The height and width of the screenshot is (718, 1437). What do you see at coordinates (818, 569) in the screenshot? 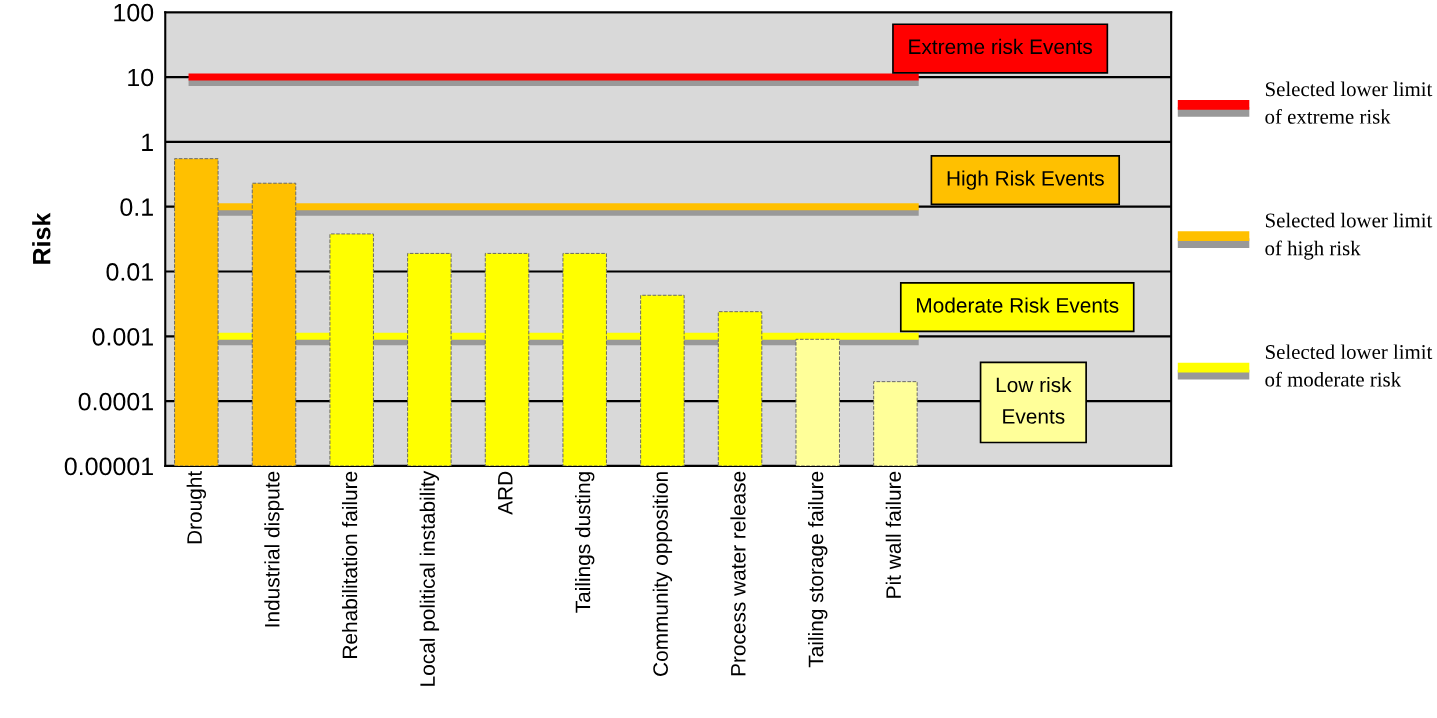
I see `x-tick-label: Tailing storage failure` at bounding box center [818, 569].